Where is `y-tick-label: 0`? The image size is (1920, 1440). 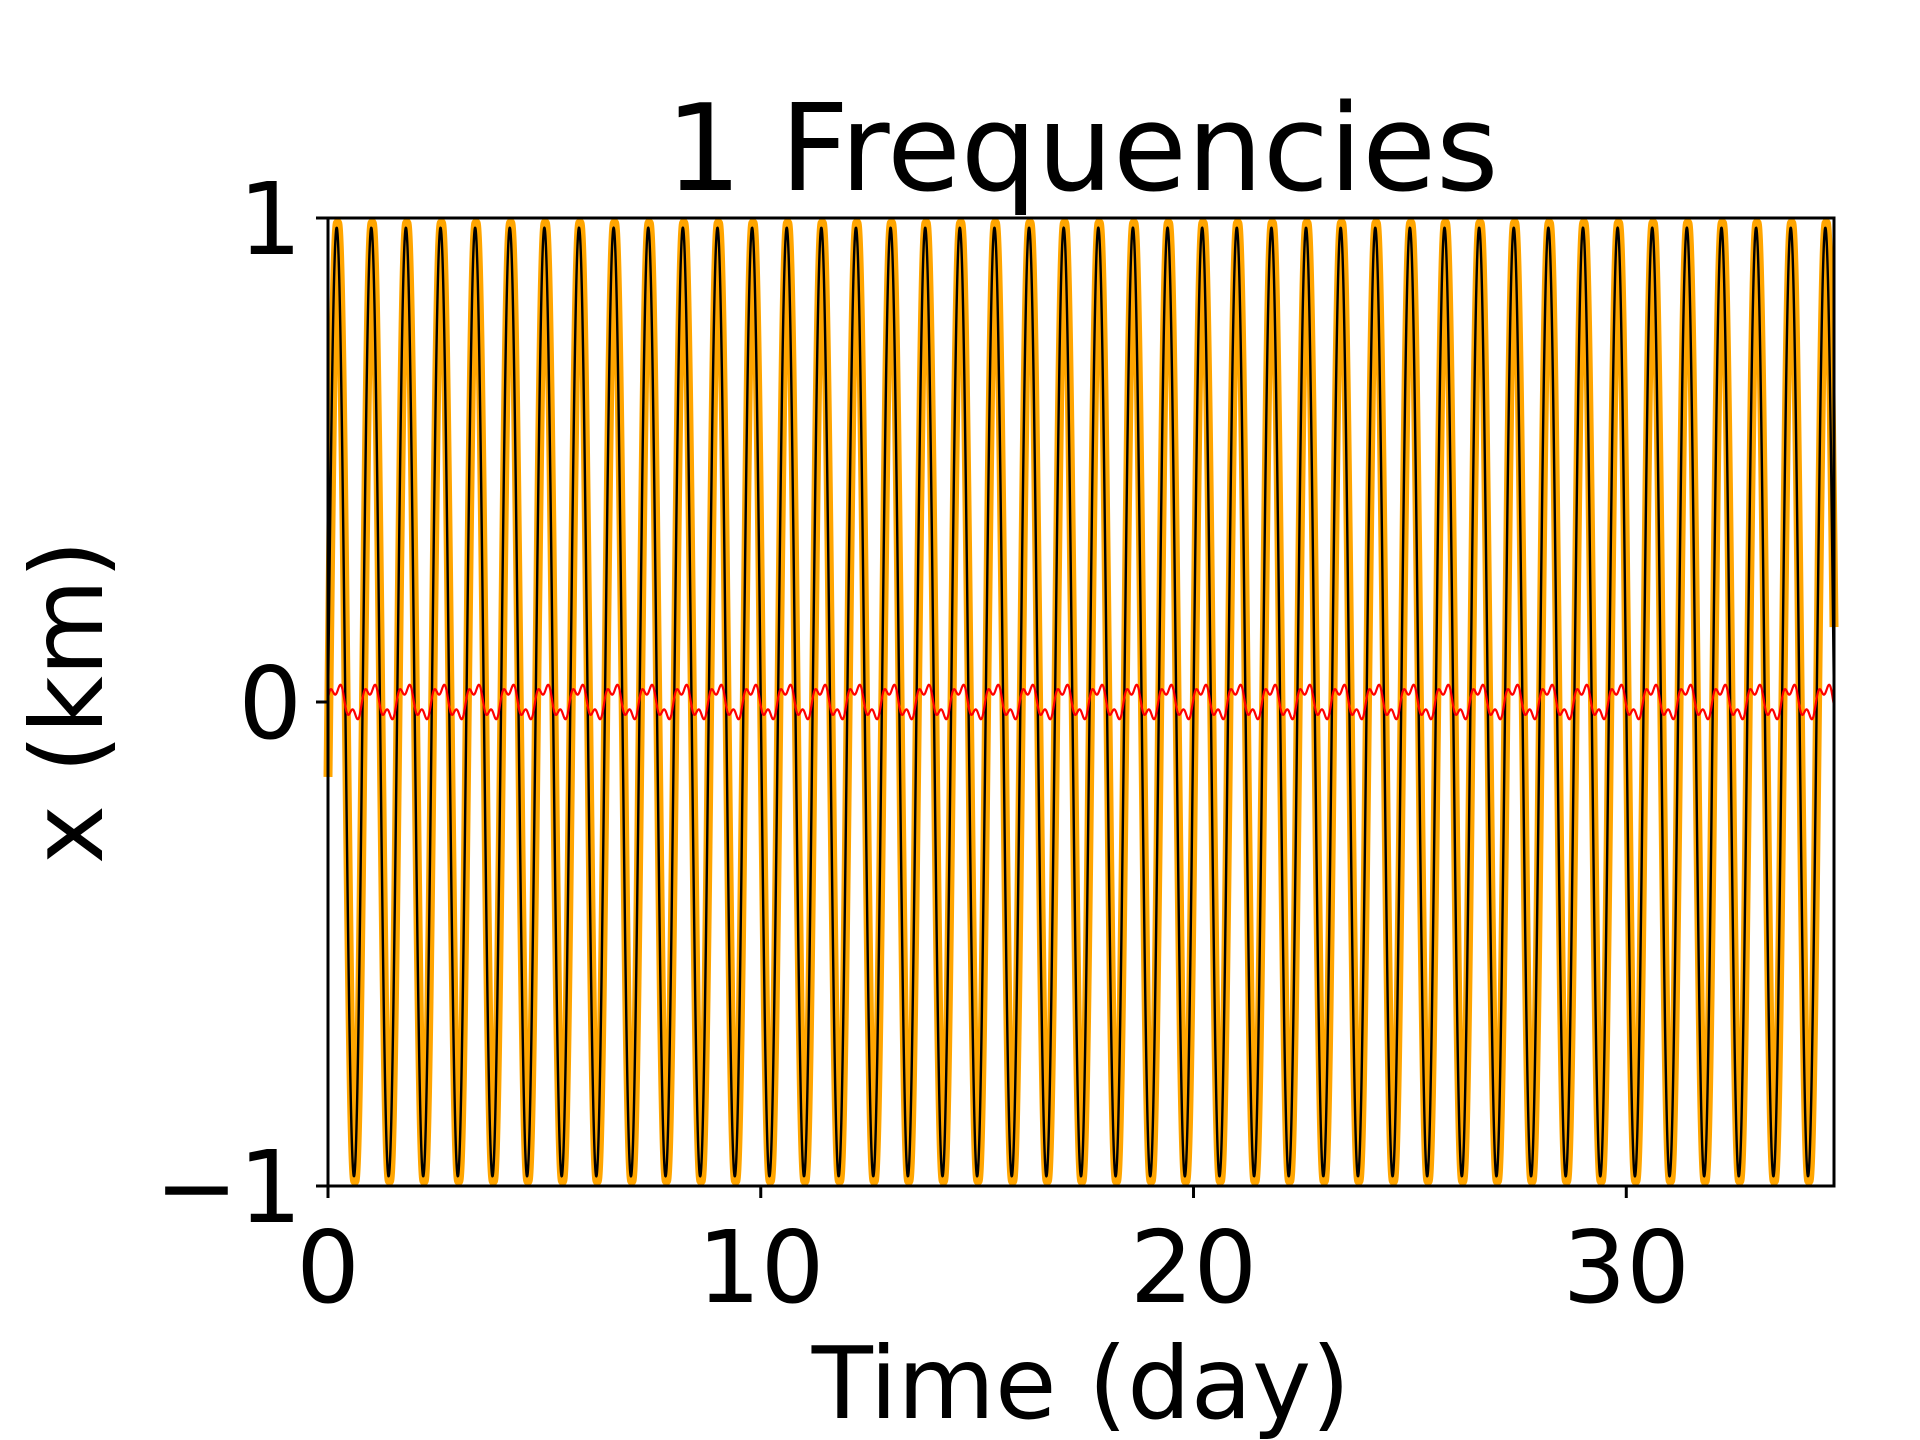 y-tick-label: 0 is located at coordinates (270, 703).